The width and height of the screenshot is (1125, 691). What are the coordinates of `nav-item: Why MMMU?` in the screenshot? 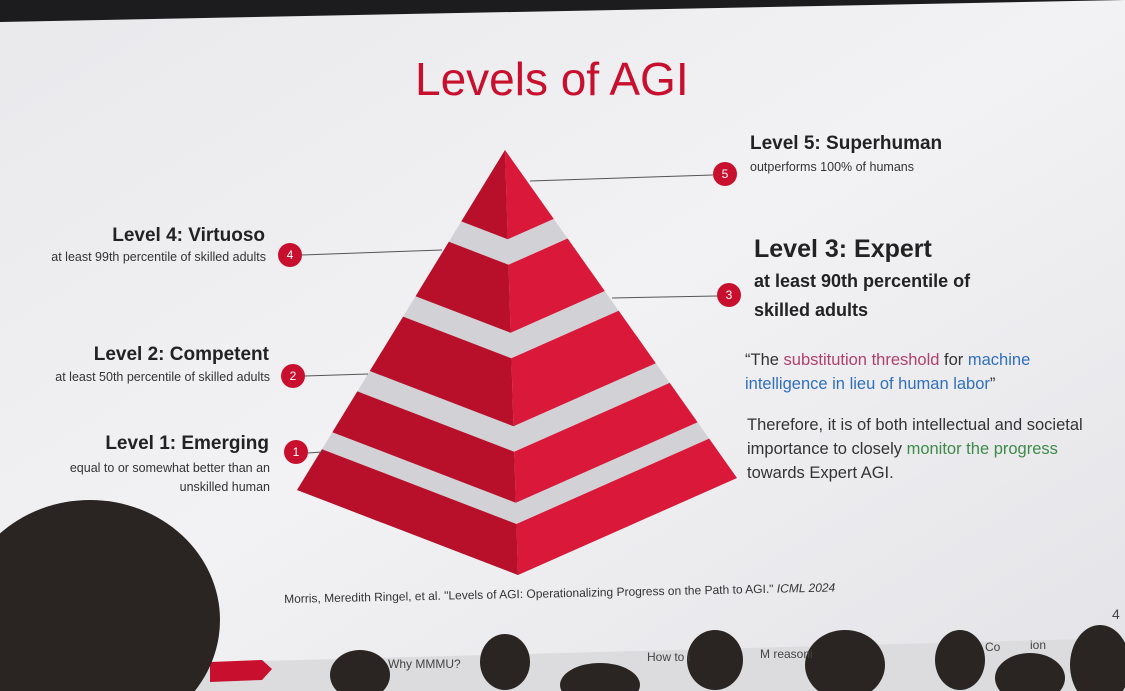 It's located at (424, 664).